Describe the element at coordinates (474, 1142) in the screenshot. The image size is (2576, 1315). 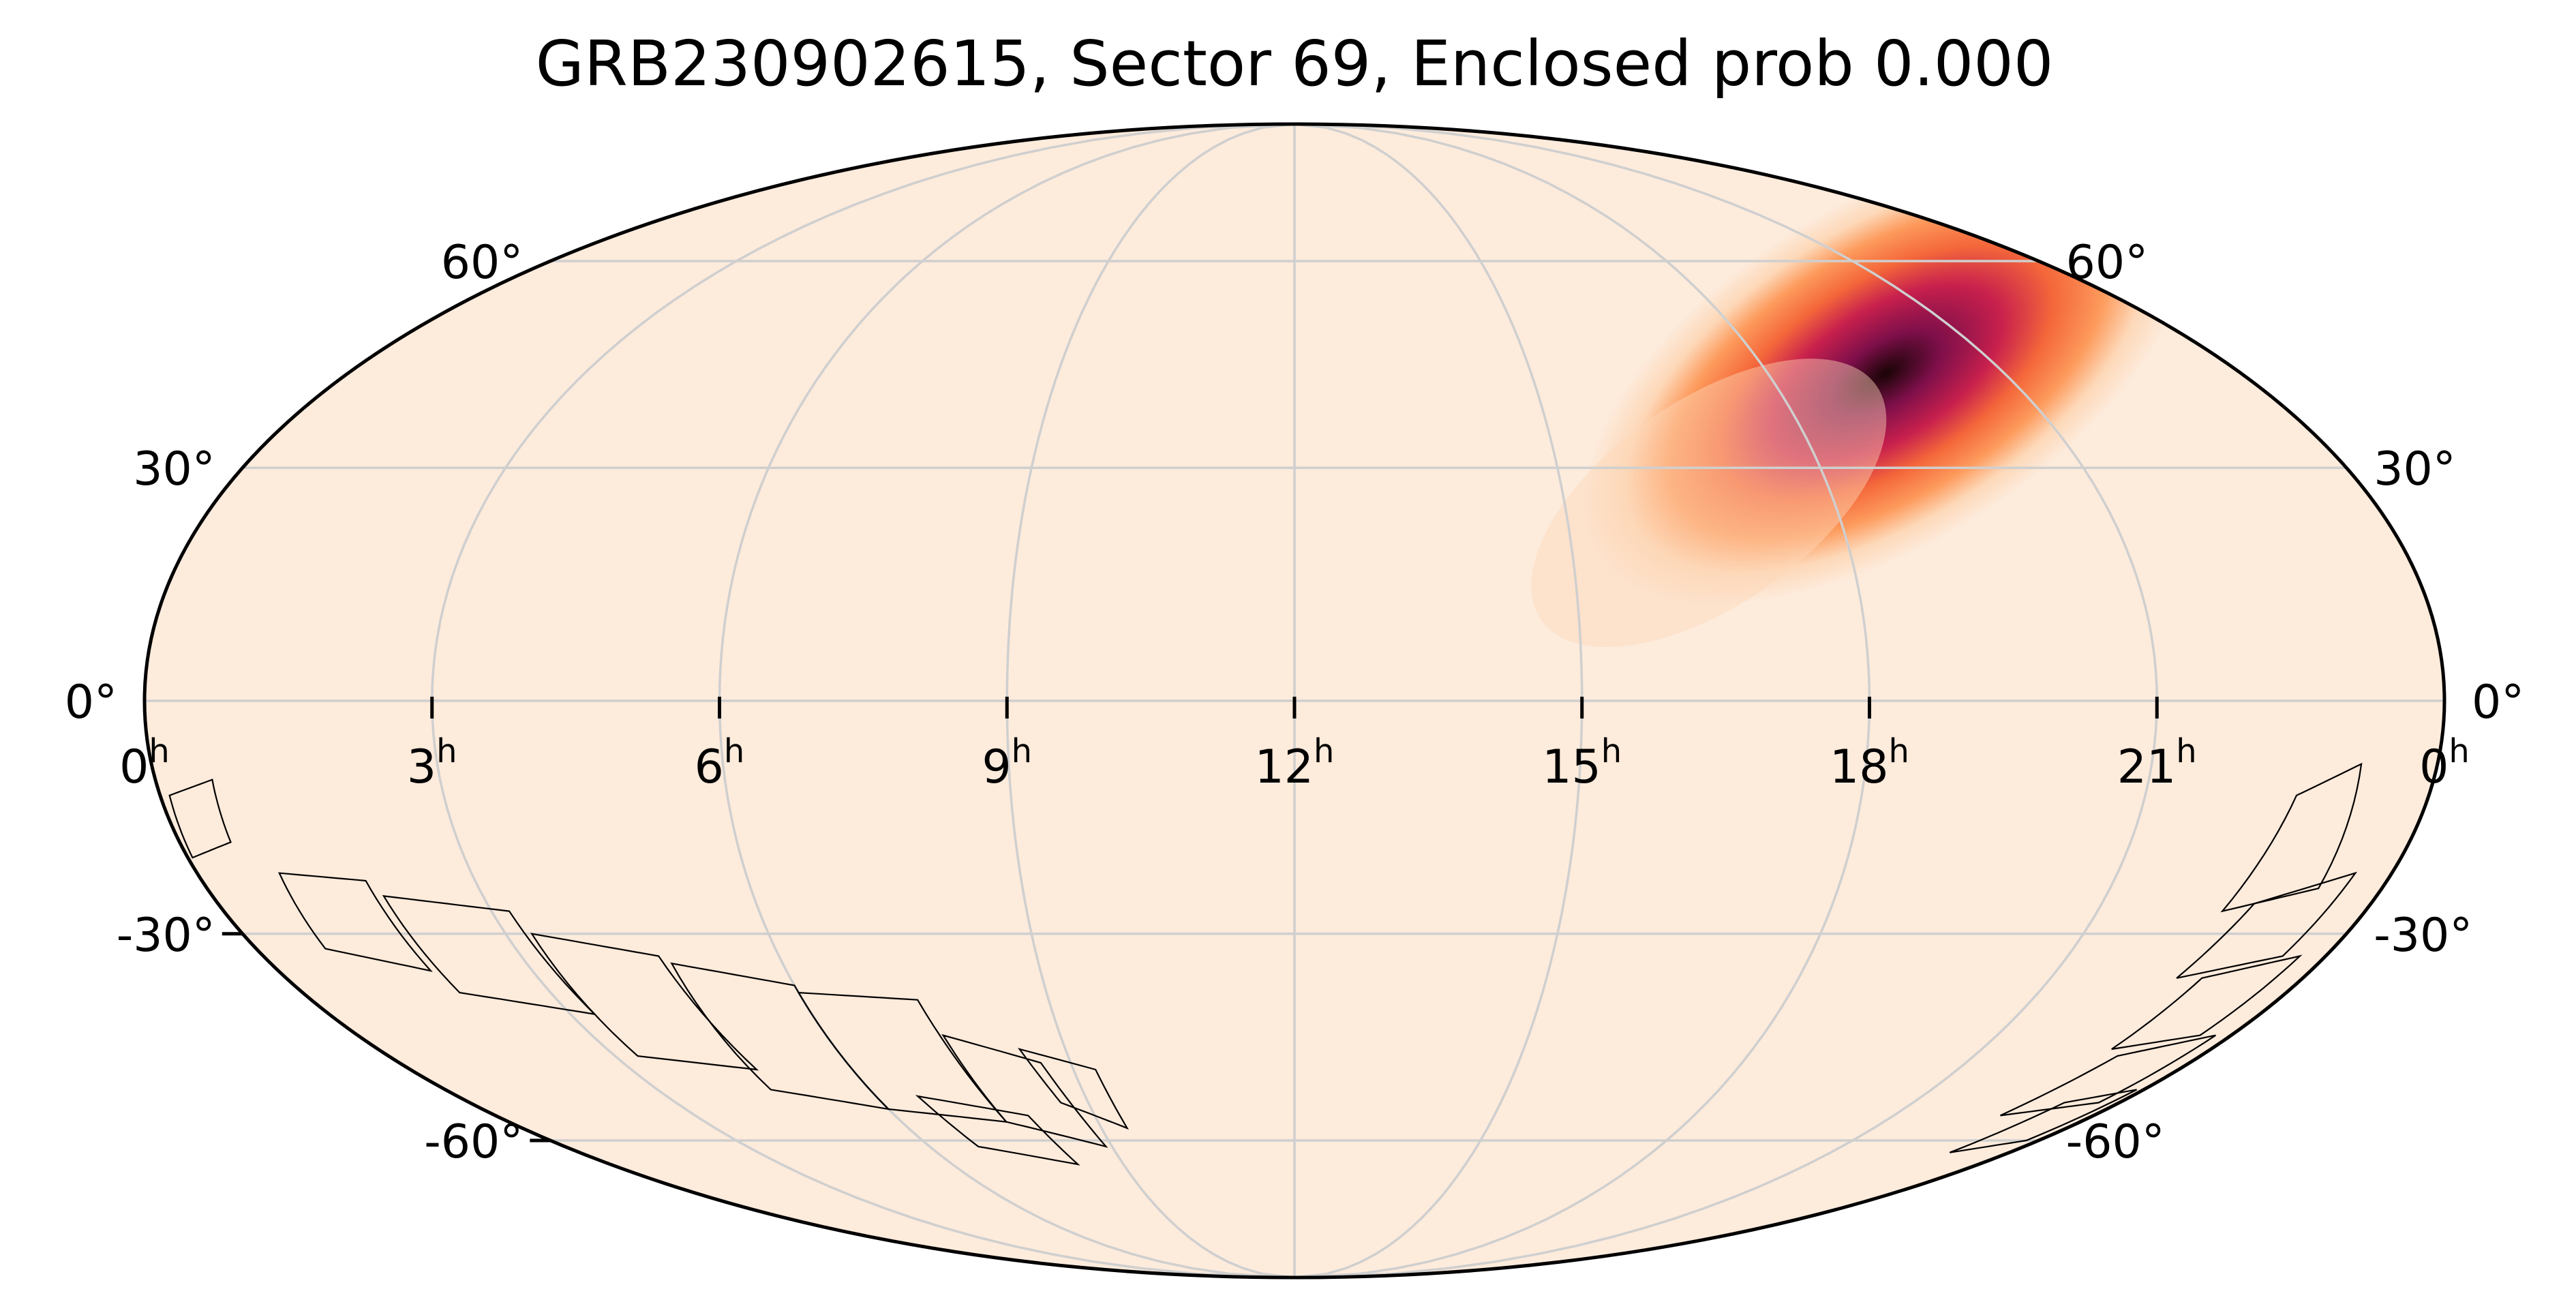
I see `dec-label-left: -60°` at that location.